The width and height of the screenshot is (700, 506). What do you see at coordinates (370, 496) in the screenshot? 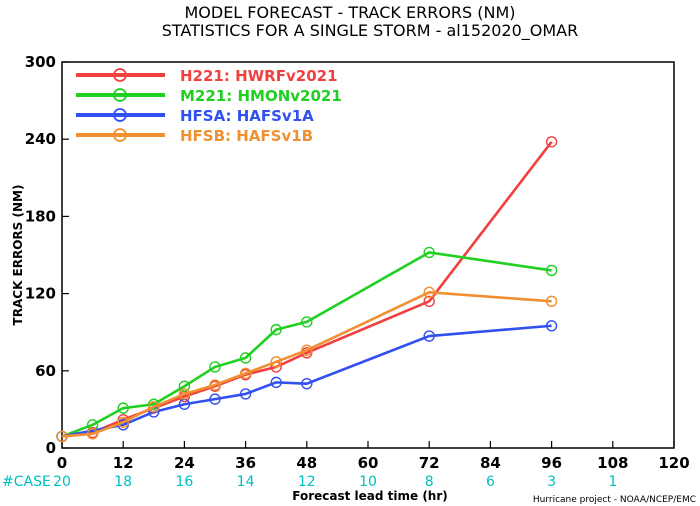
I see `x-axis-label: Forecast lead time (hr)` at bounding box center [370, 496].